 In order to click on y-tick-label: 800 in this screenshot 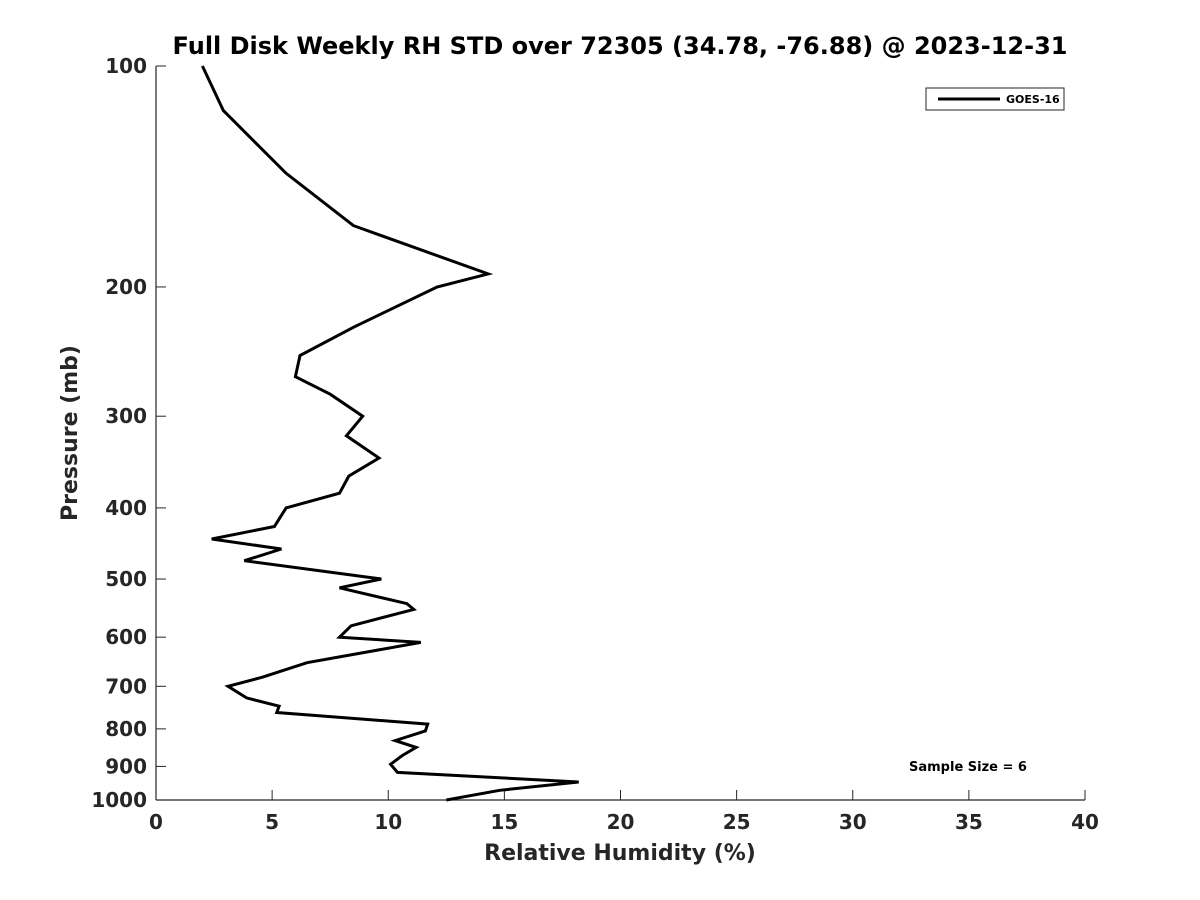, I will do `click(126, 729)`.